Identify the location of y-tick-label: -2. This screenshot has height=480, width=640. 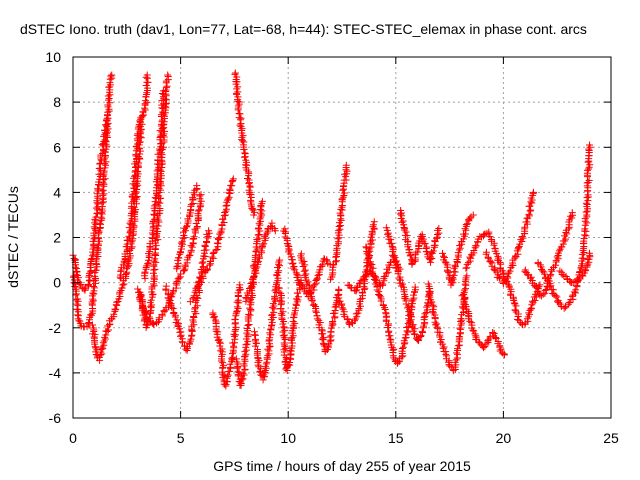
(55, 328).